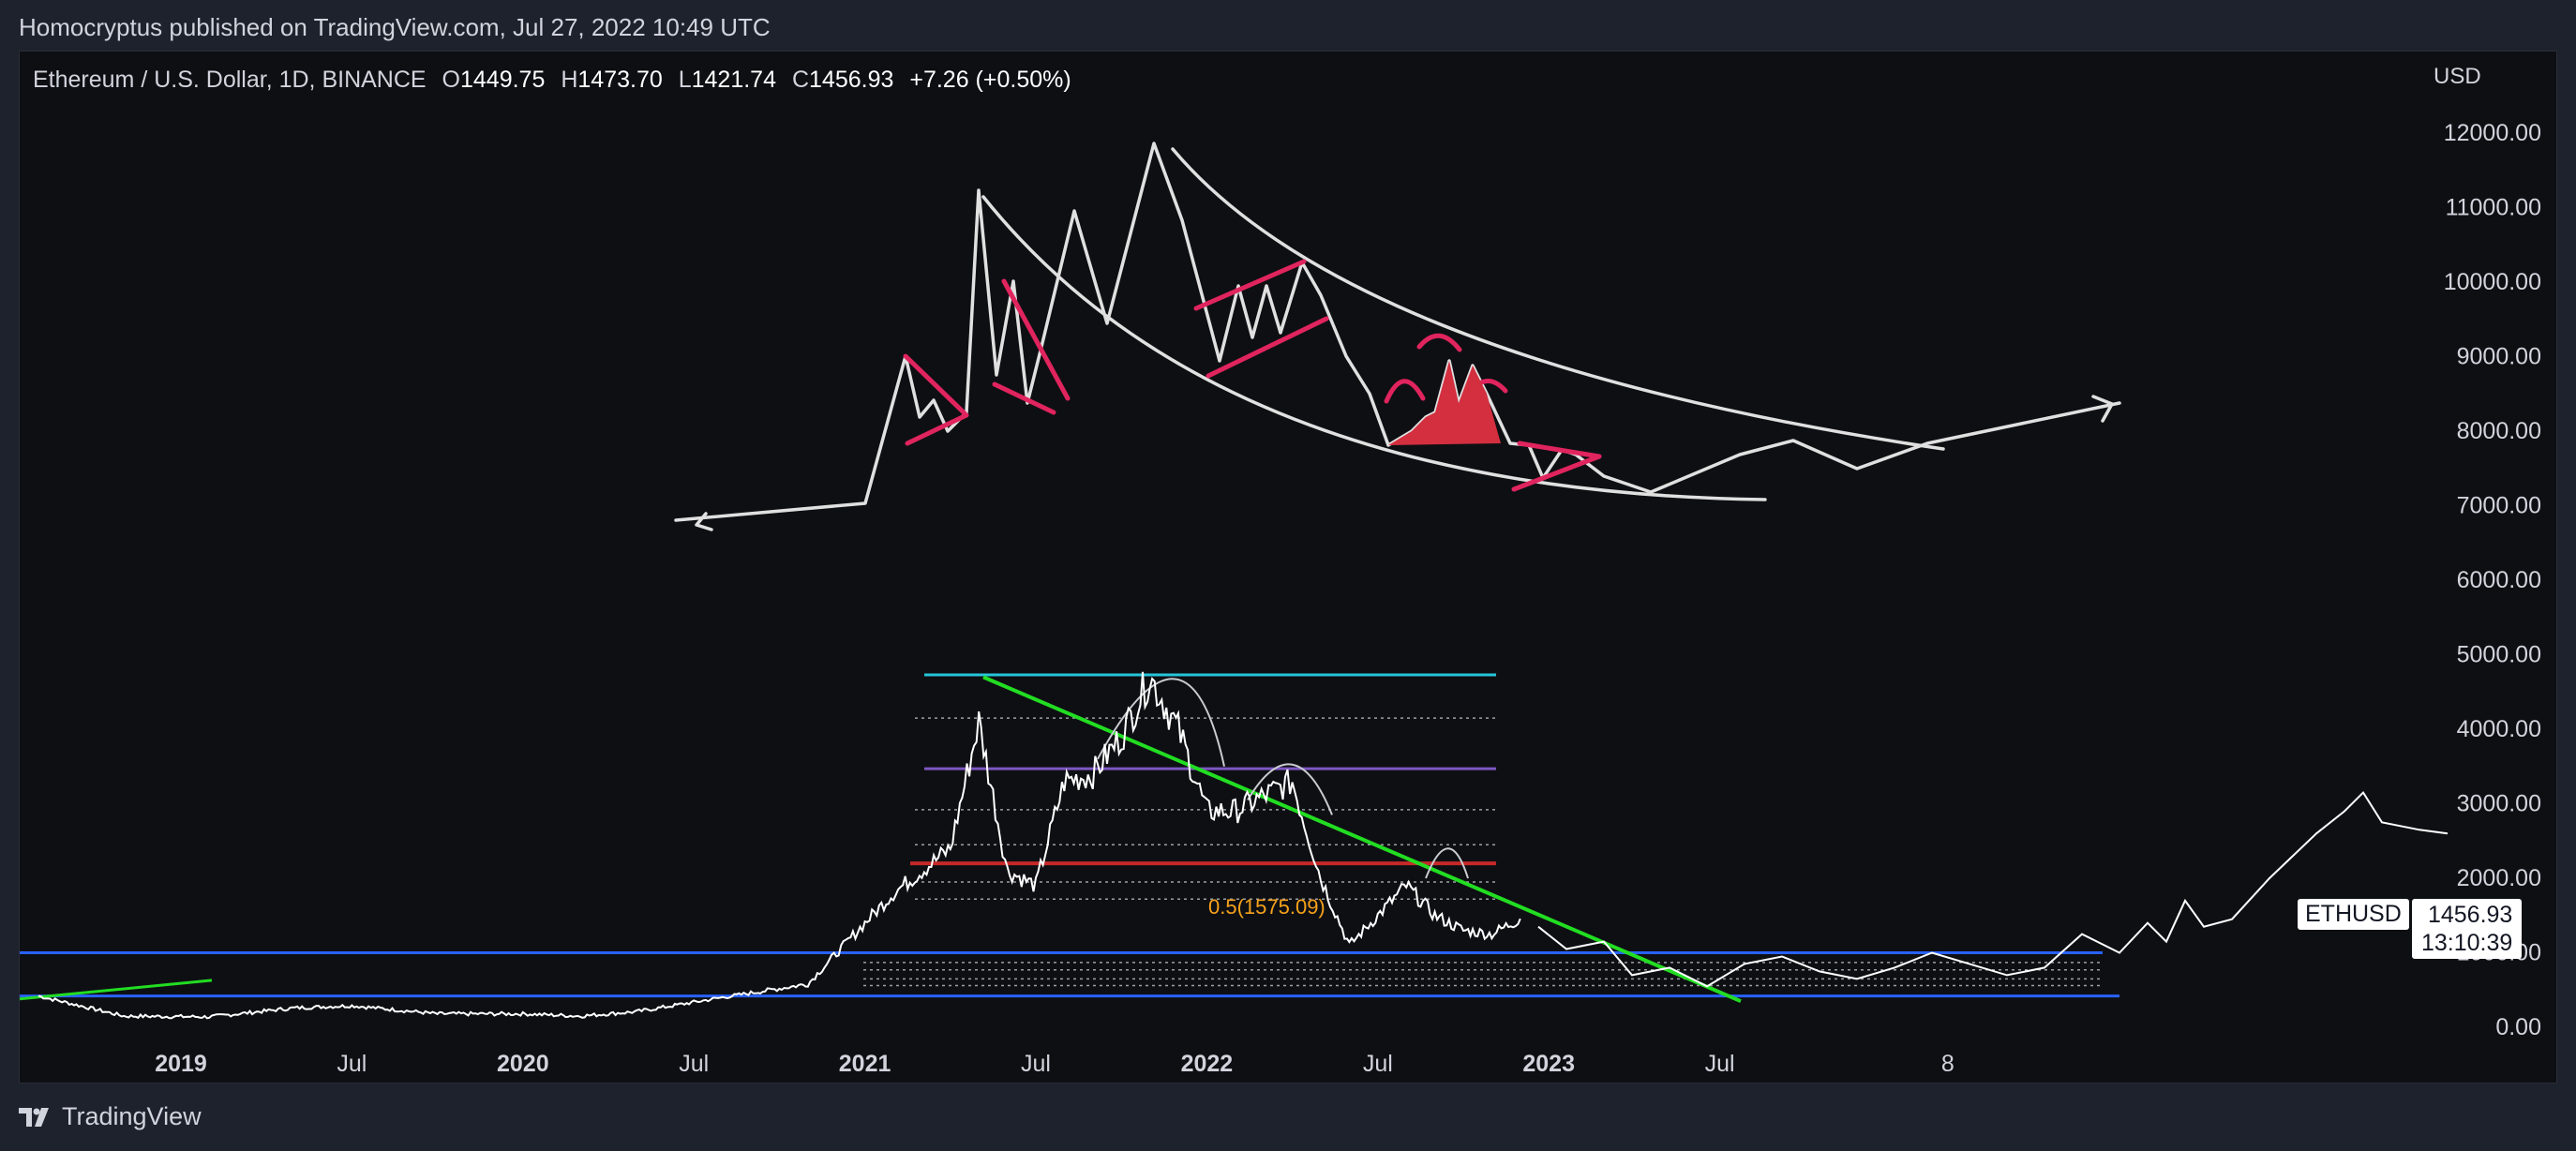  I want to click on lower-curve, so click(1374, 348).